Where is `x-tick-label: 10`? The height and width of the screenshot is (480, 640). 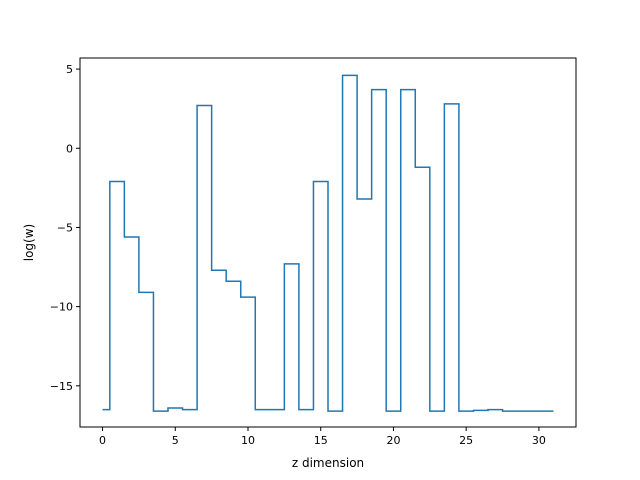 x-tick-label: 10 is located at coordinates (248, 440).